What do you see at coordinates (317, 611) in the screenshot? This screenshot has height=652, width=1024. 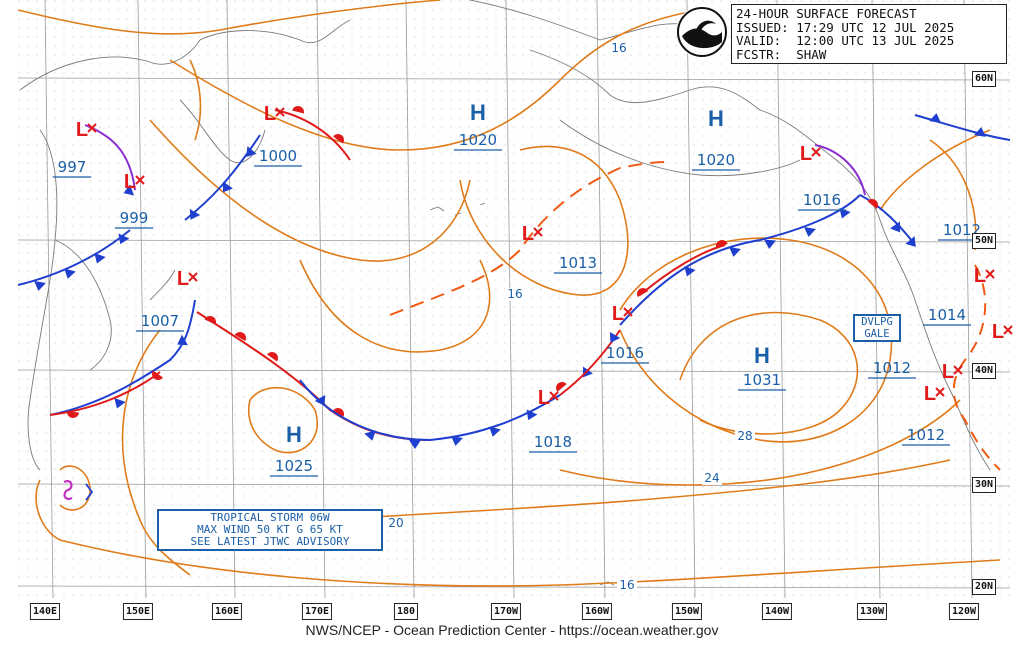 I see `lon-label: 170E` at bounding box center [317, 611].